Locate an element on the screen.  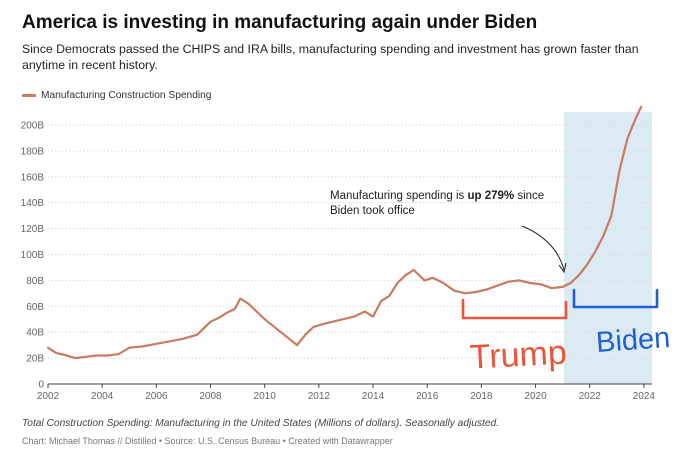
y-tick-label: 180B is located at coordinates (33, 151).